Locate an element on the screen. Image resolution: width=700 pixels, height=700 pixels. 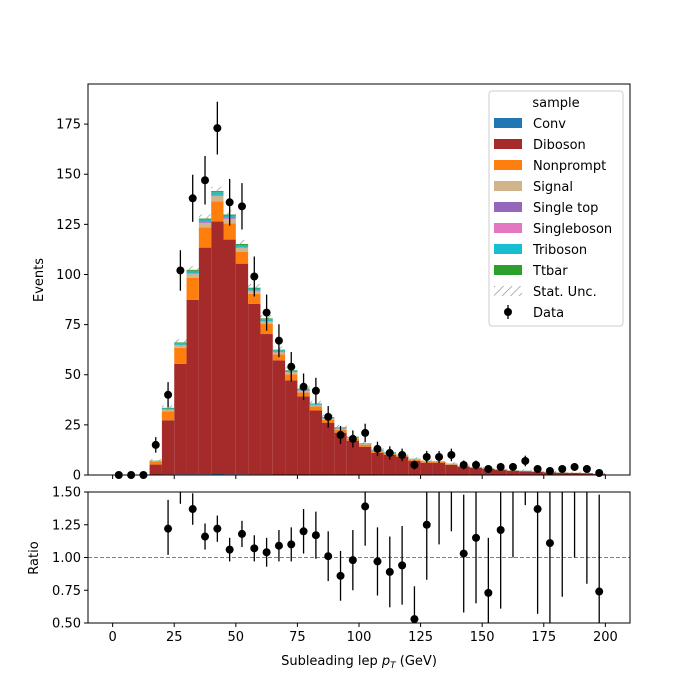
main-y-tick-label: 0 is located at coordinates (77, 476).